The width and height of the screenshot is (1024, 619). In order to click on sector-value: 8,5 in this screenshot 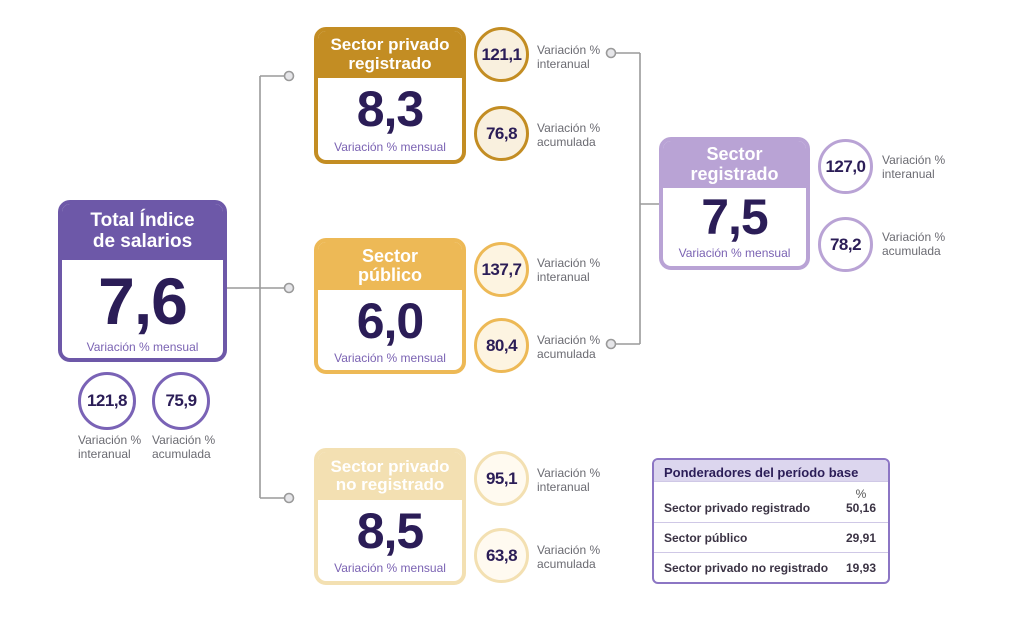, I will do `click(390, 531)`.